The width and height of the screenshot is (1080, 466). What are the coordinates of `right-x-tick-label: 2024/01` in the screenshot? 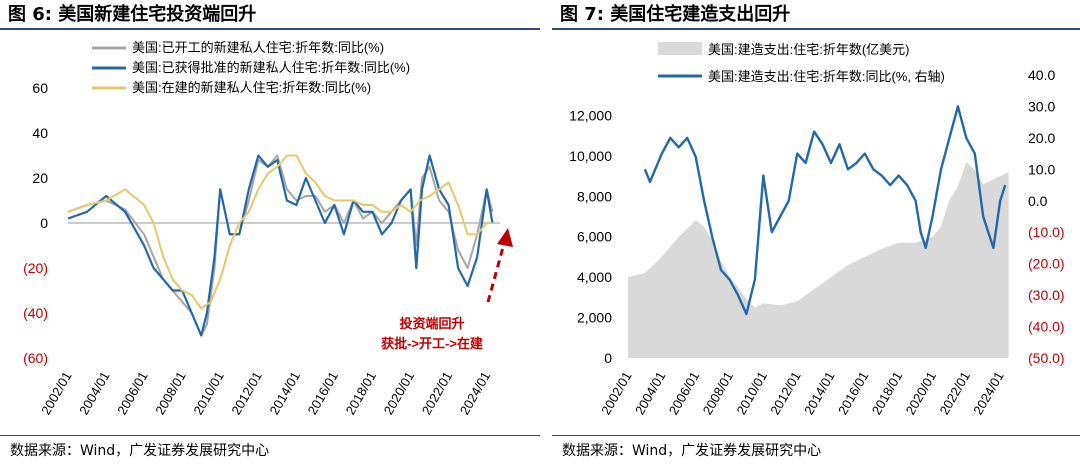 It's located at (988, 393).